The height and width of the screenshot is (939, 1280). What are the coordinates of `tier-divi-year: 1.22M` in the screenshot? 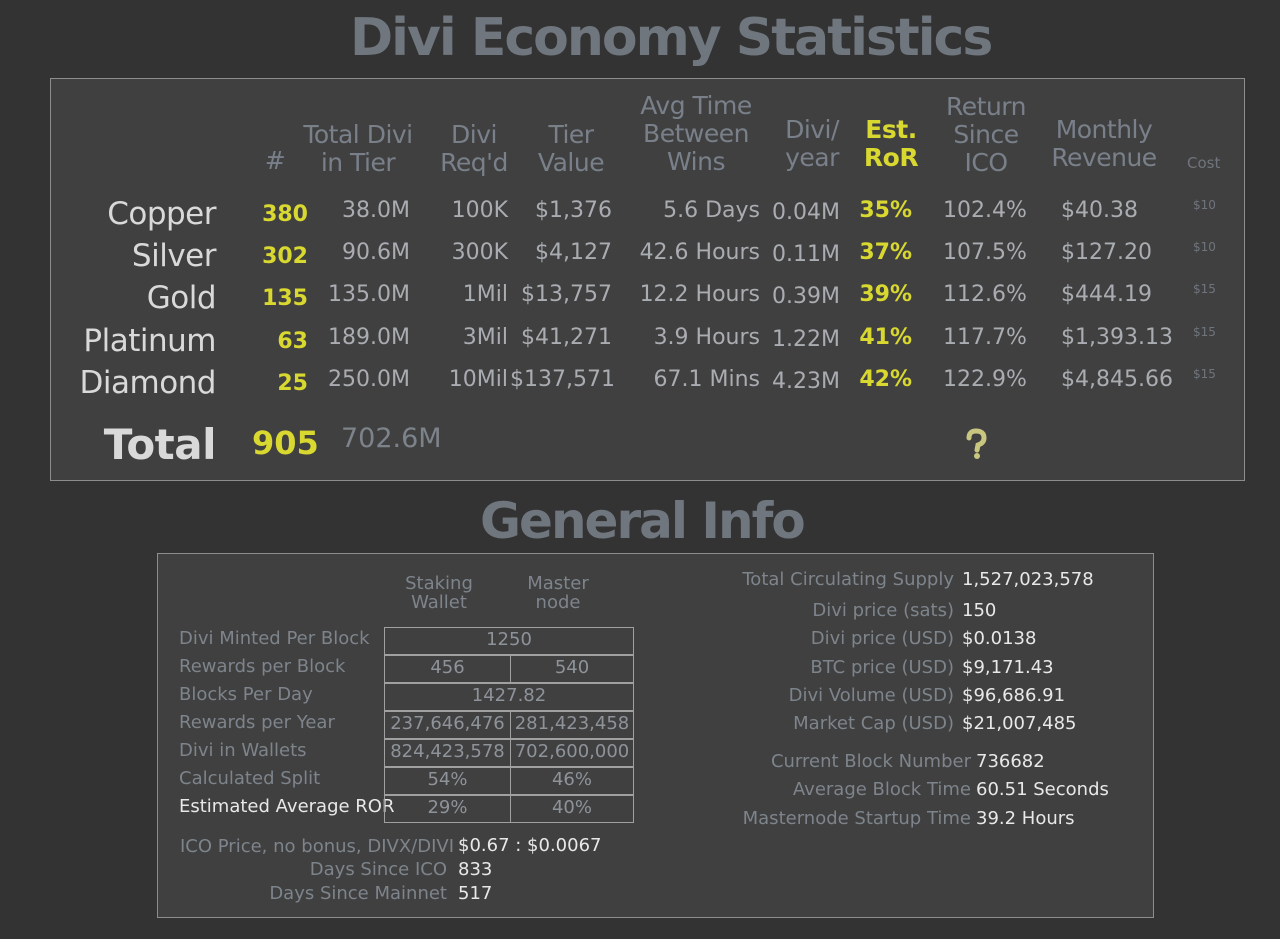 It's located at (806, 339).